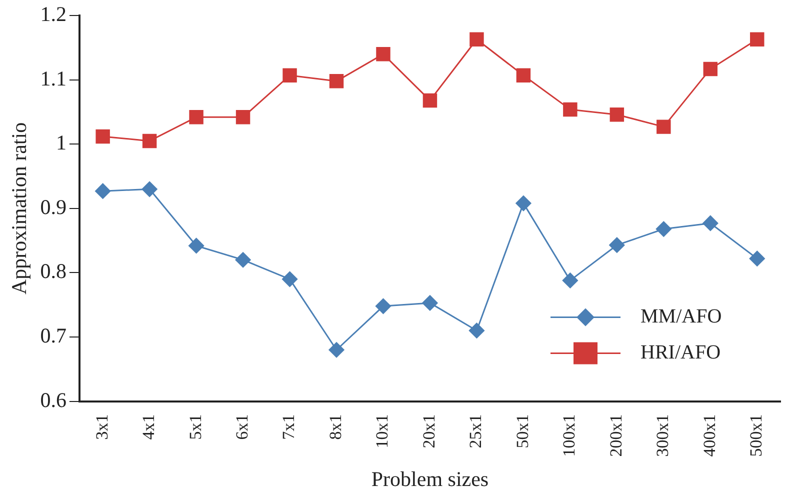  What do you see at coordinates (569, 435) in the screenshot?
I see `x-tick-label: 100x1` at bounding box center [569, 435].